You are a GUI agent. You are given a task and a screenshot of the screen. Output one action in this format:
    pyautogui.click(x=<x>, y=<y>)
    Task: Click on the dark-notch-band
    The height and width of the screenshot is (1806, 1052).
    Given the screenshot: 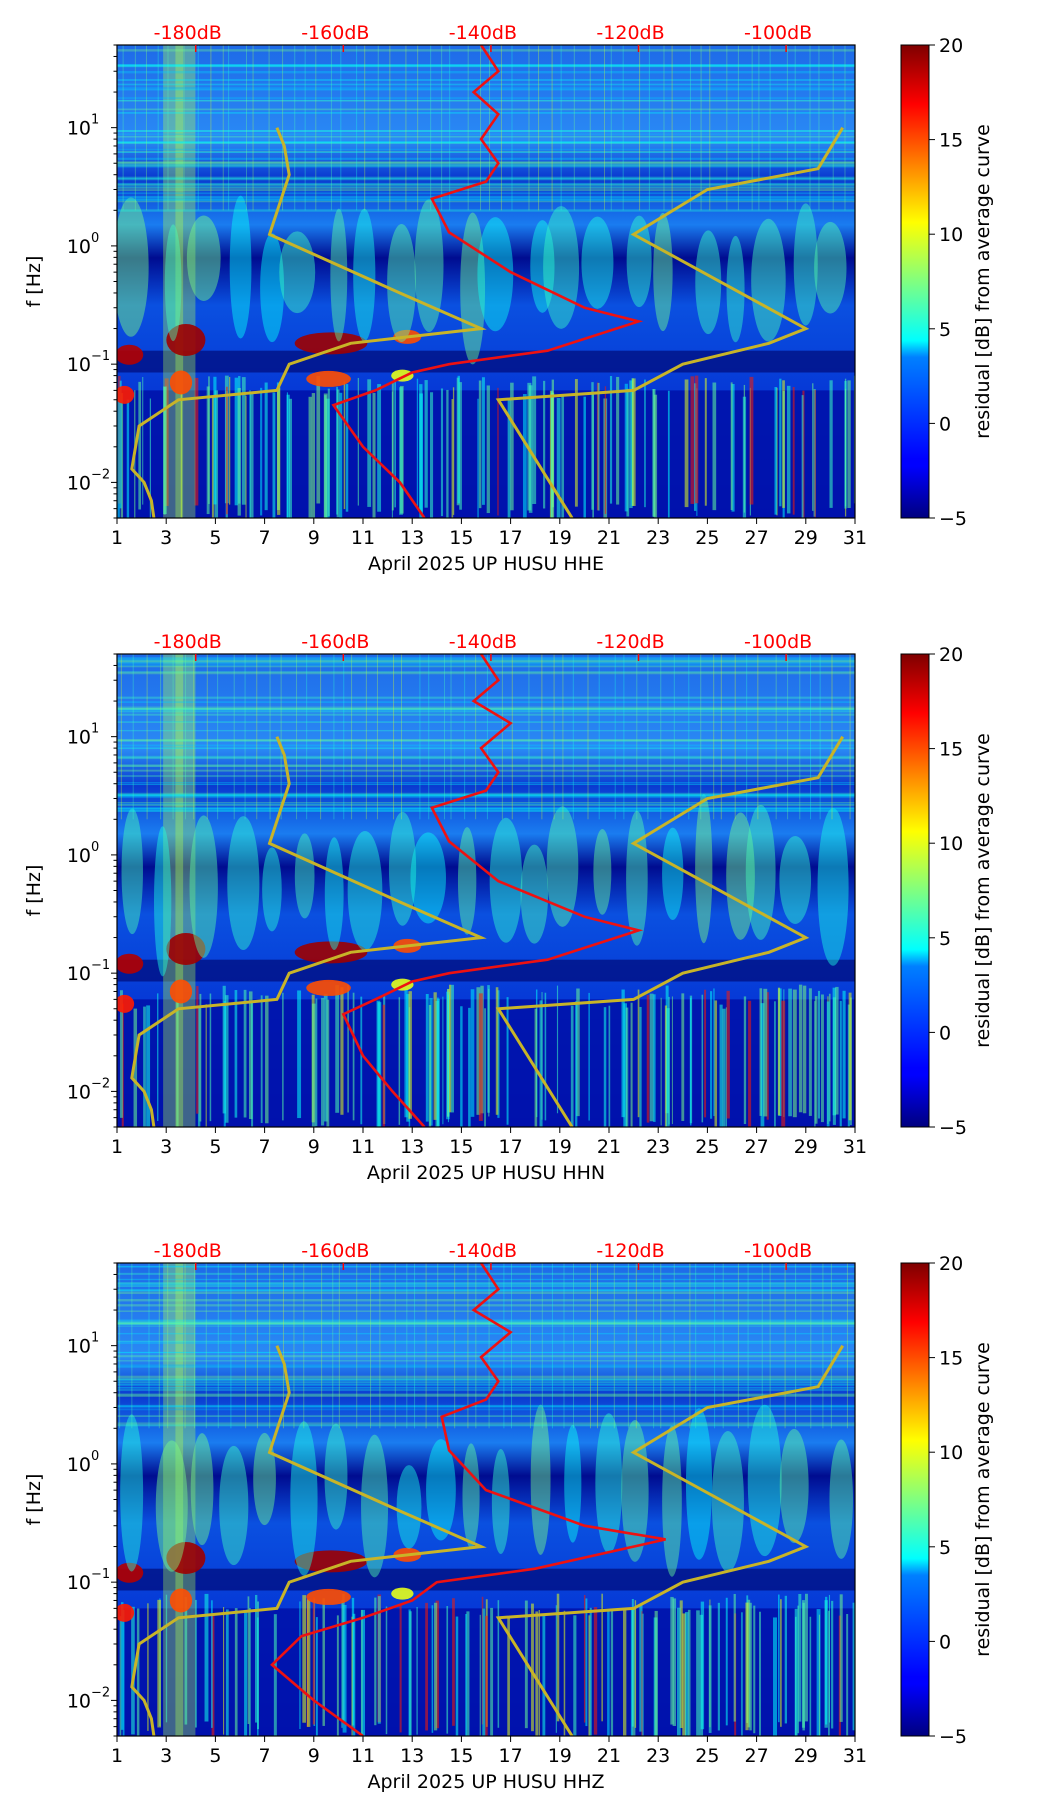 What is the action you would take?
    pyautogui.click(x=486, y=1579)
    